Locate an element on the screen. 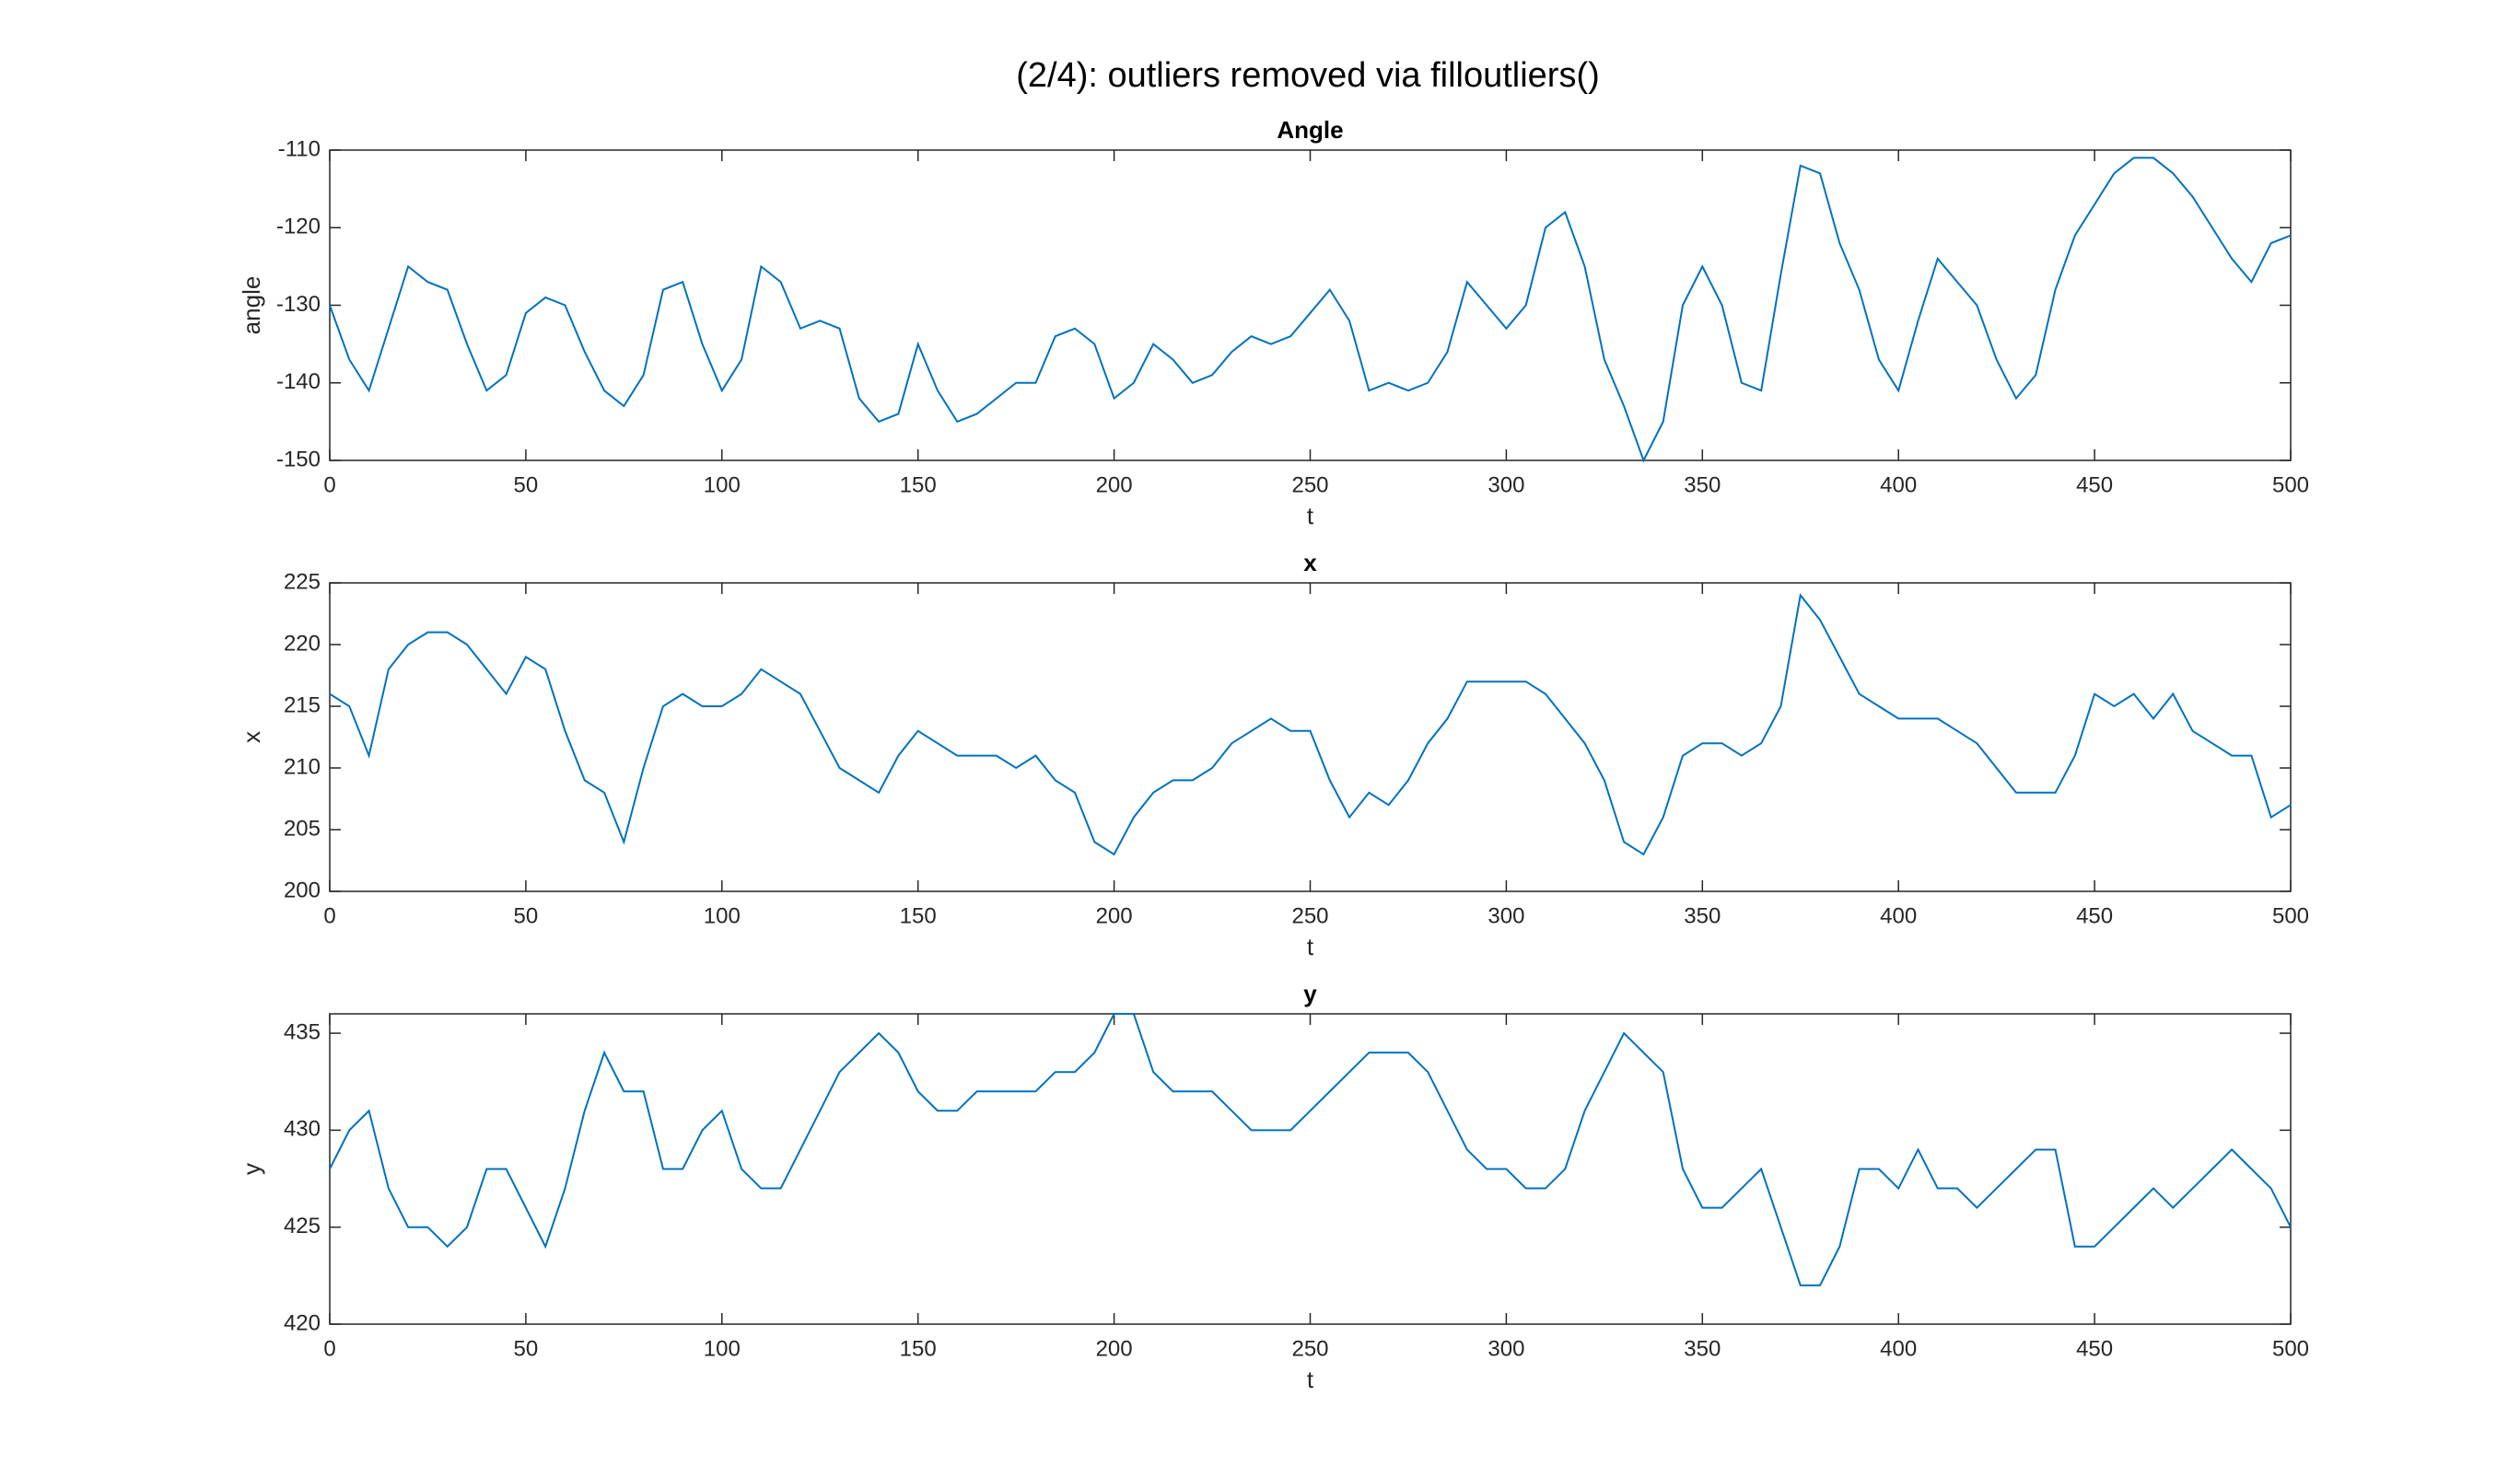 The height and width of the screenshot is (1477, 2520). y-tick-label: 220 is located at coordinates (302, 643).